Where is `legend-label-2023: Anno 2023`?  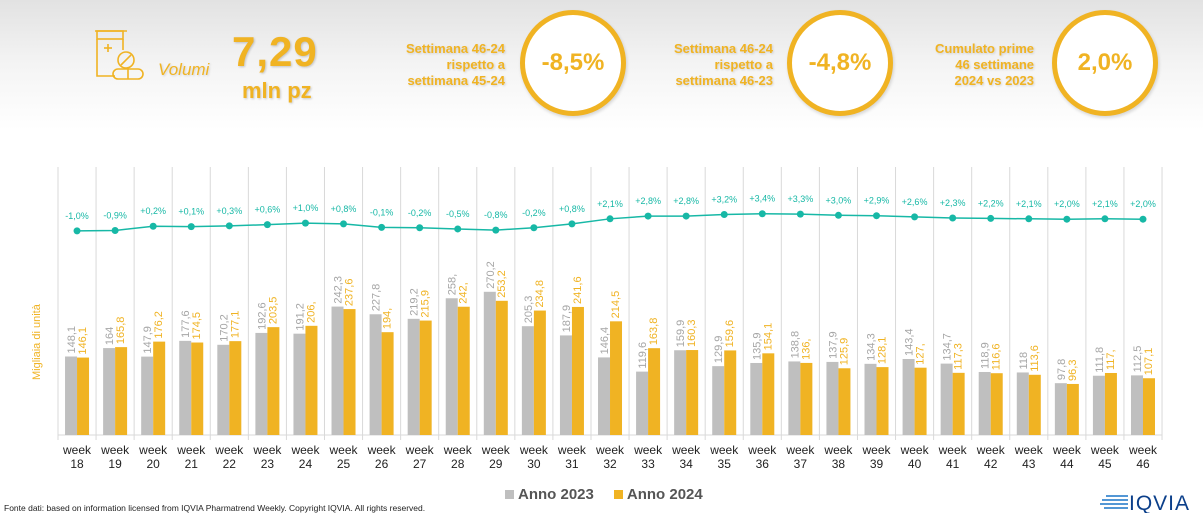
legend-label-2023: Anno 2023 is located at coordinates (556, 494).